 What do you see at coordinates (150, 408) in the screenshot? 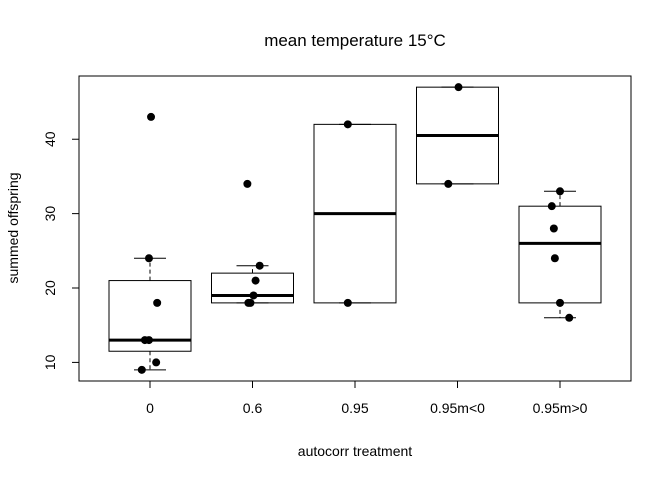
I see `x-tick-label: 0` at bounding box center [150, 408].